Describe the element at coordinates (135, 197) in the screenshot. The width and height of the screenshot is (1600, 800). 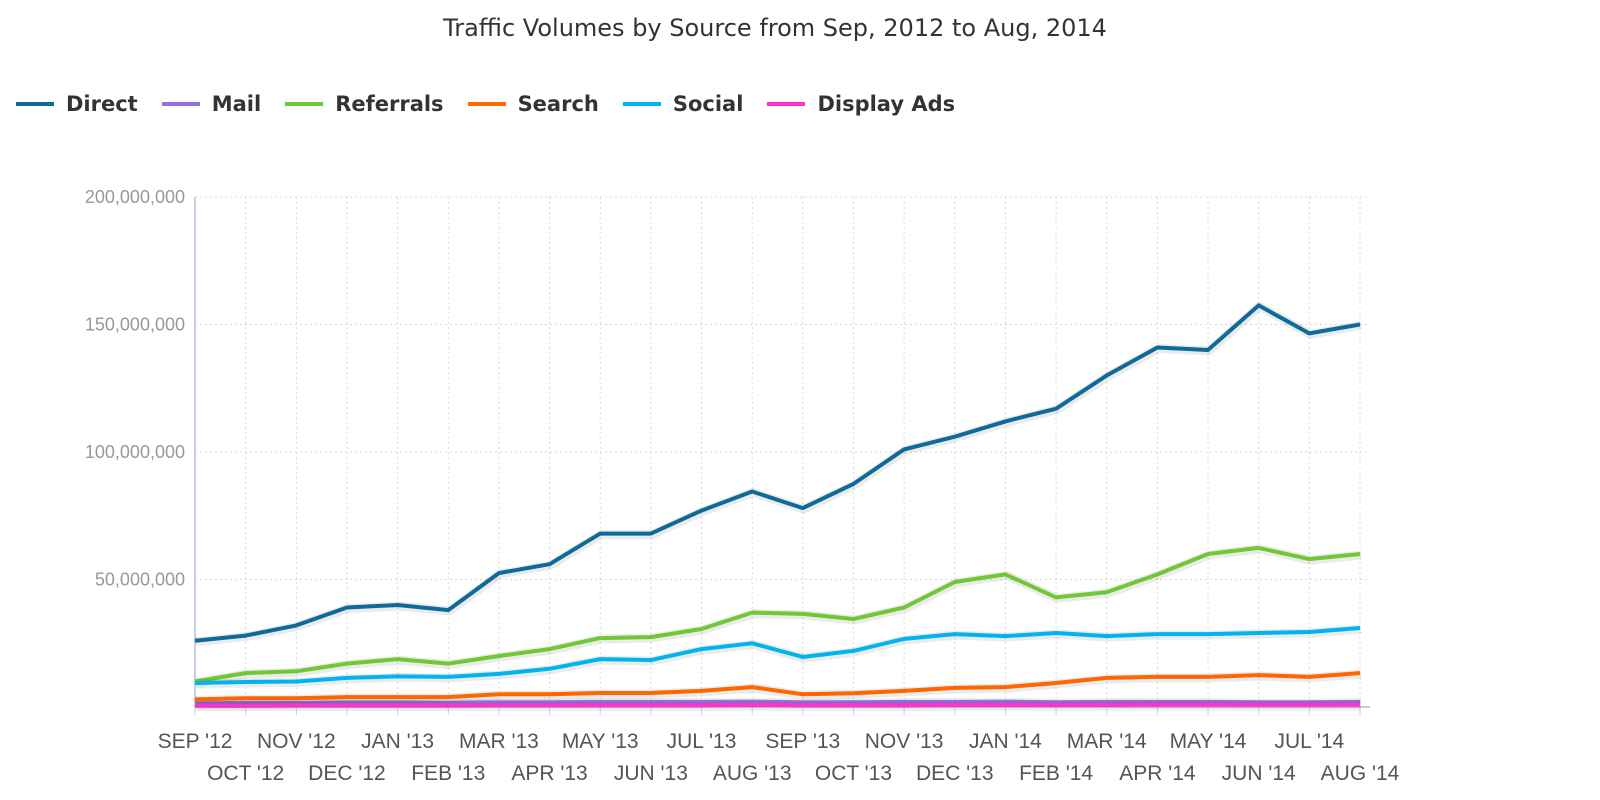
I see `y-tick-label: 200,000,000` at that location.